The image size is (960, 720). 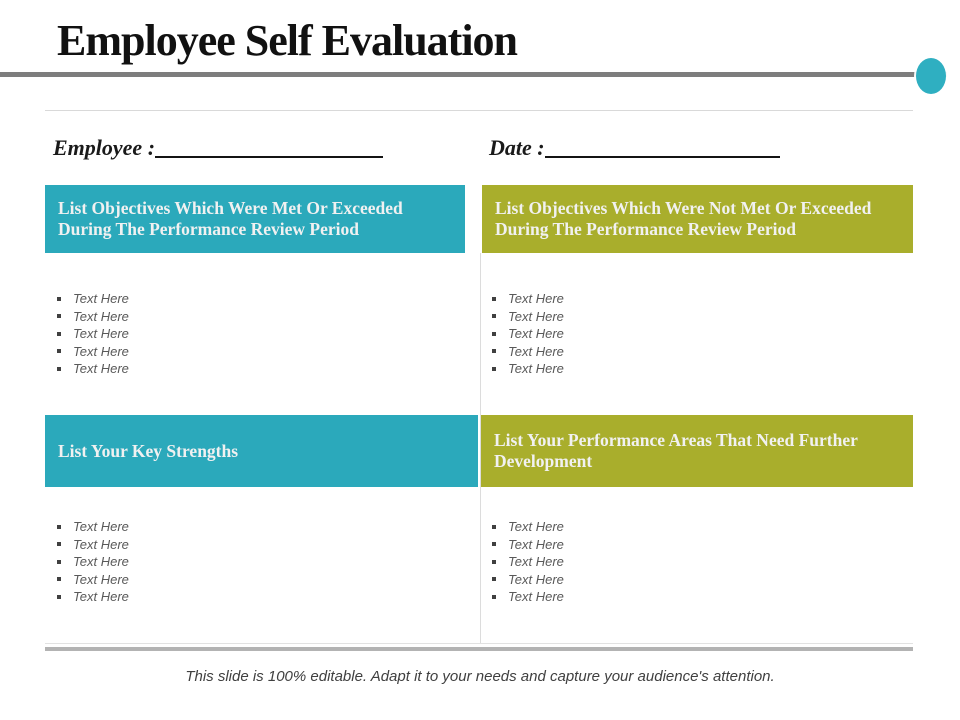 What do you see at coordinates (479, 643) in the screenshot?
I see `table-bottom-rule` at bounding box center [479, 643].